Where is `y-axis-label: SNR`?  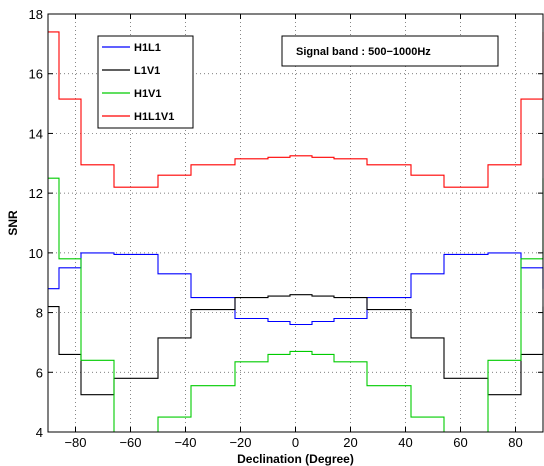
y-axis-label: SNR is located at coordinates (13, 223).